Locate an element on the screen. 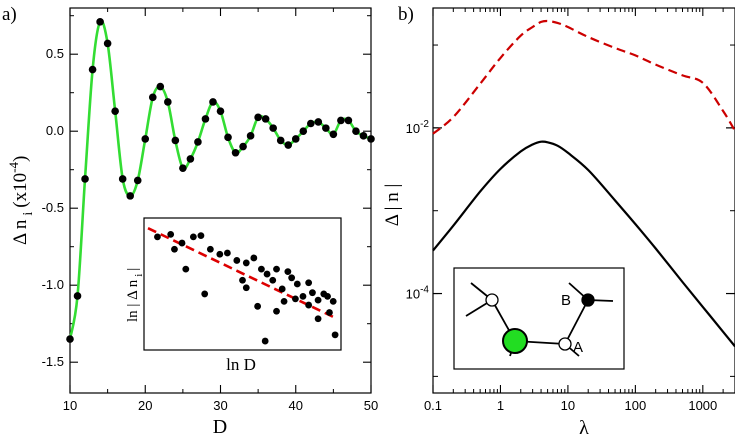 This screenshot has width=735, height=439. panel-a-y-label-scale: (x10 is located at coordinates (20, 190).